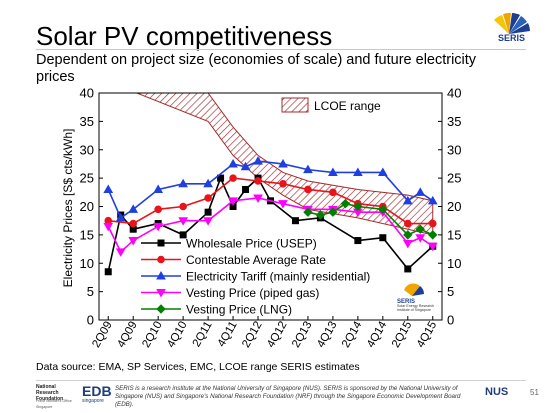 The image size is (550, 413). I want to click on x-tick-label: 2Q09, so click(102, 335).